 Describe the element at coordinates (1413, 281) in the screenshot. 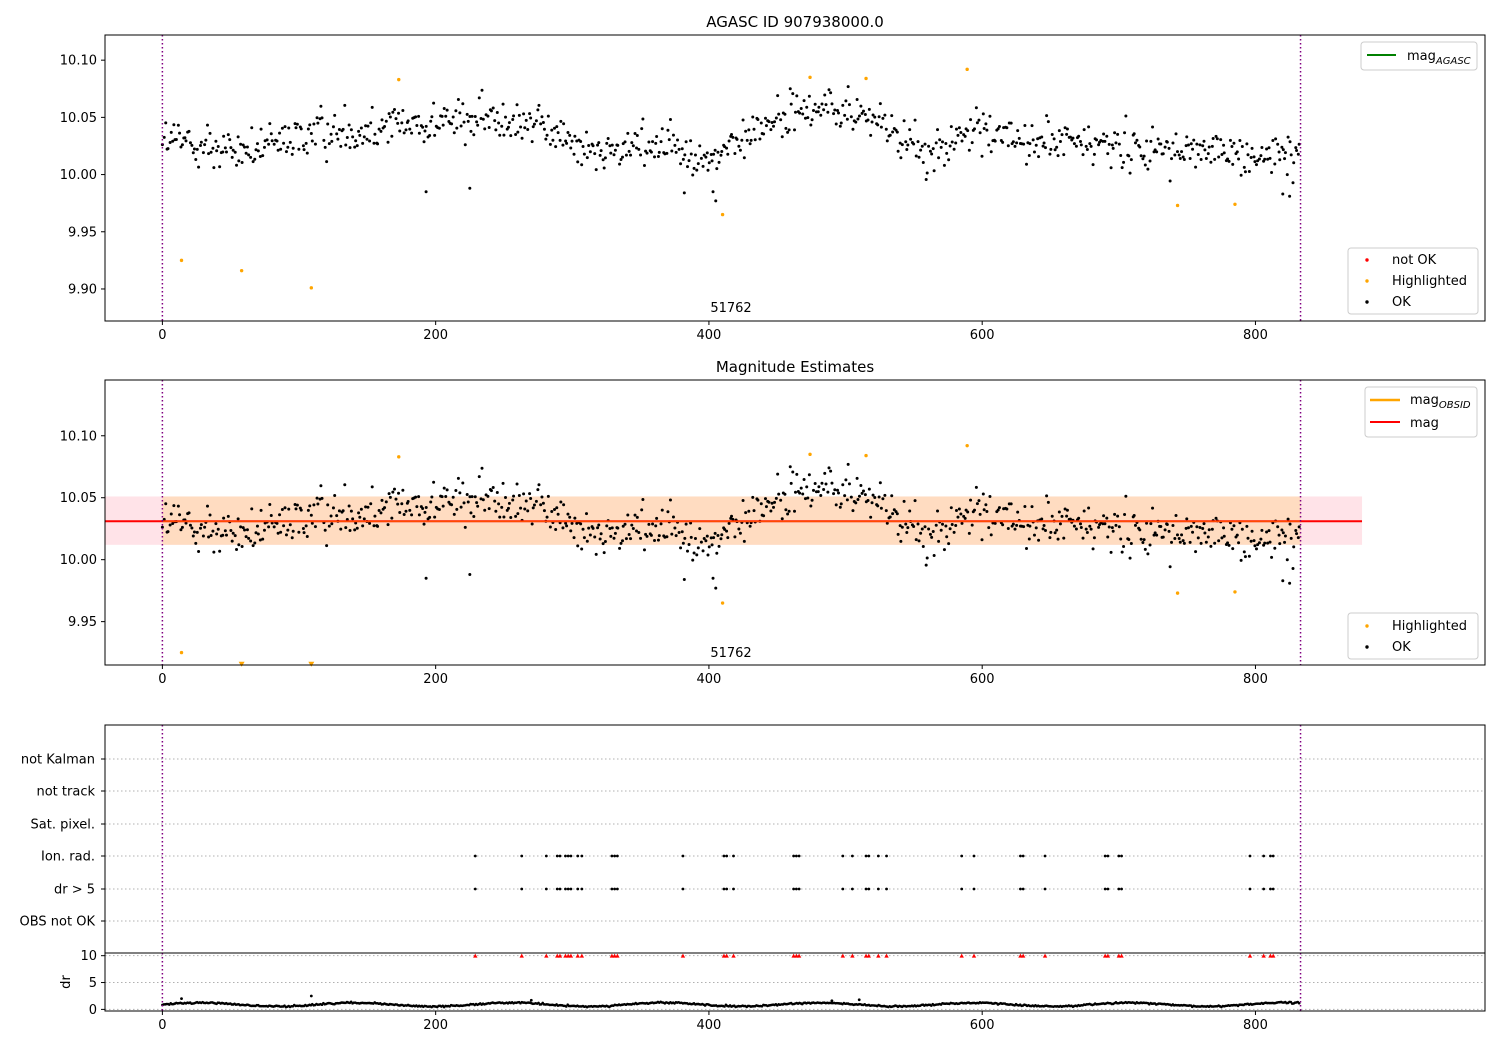

I see `agasc-legend-bottom: not OK Highlighted OK` at that location.